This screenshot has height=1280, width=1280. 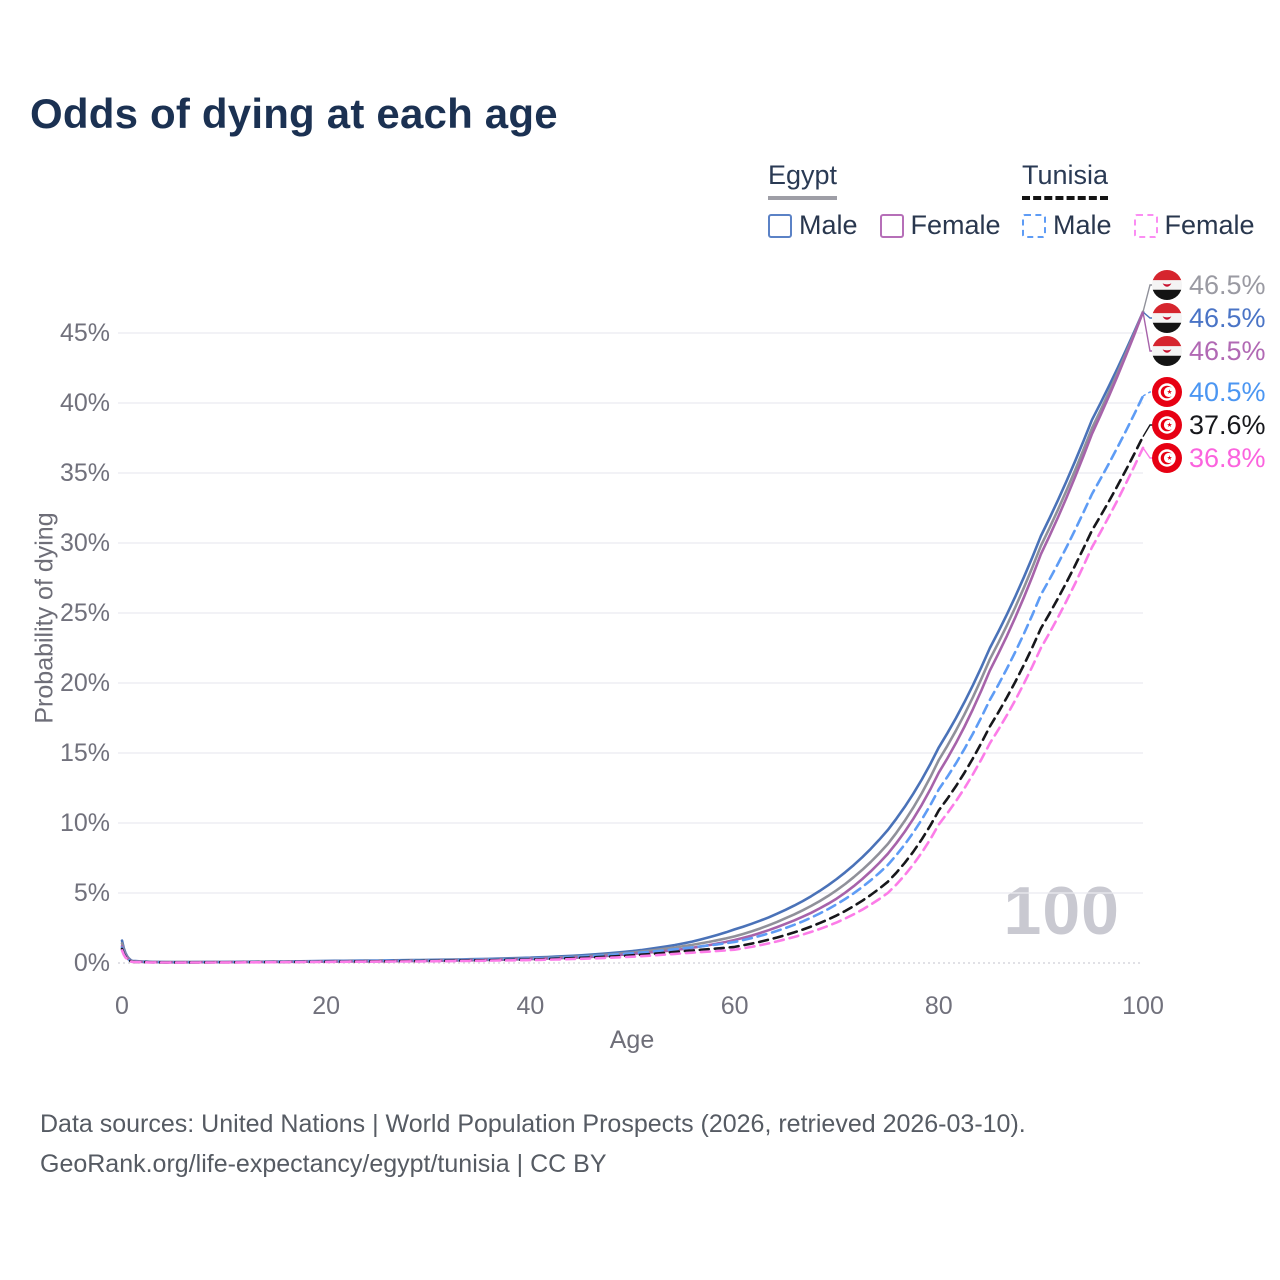 I want to click on y-tick-label: 35%, so click(x=84, y=473).